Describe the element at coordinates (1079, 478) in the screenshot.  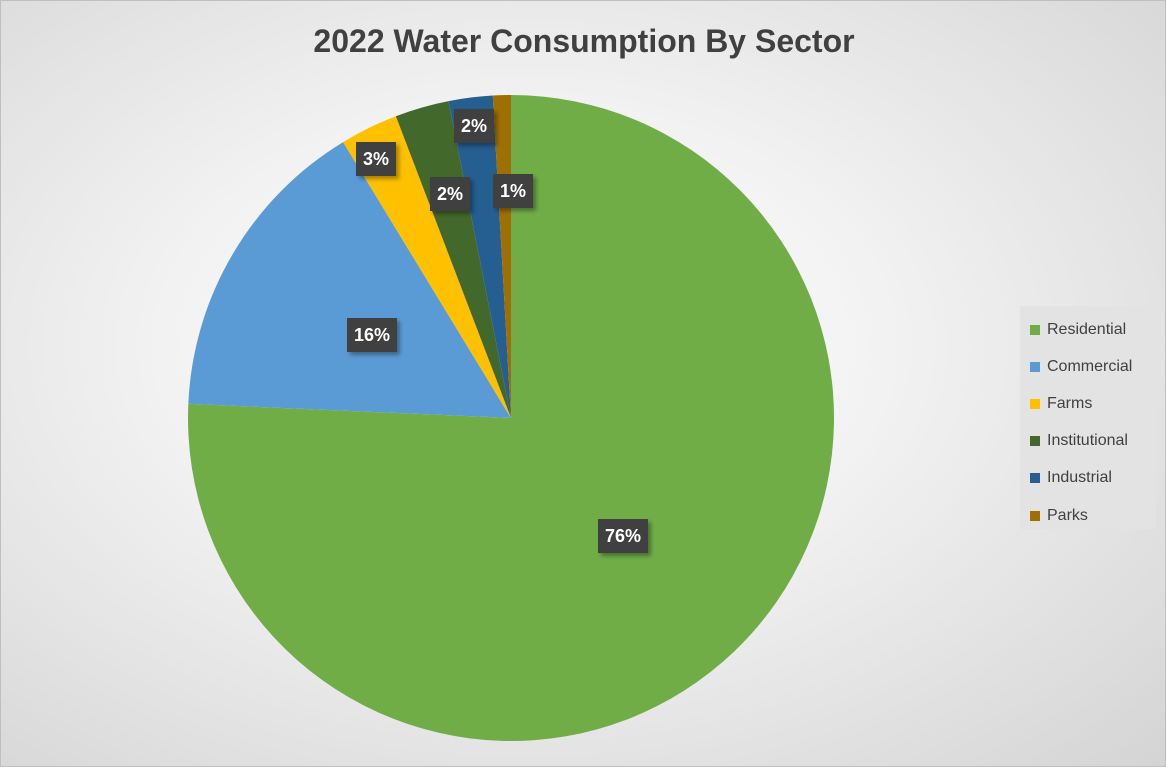
I see `legend-label: Industrial` at that location.